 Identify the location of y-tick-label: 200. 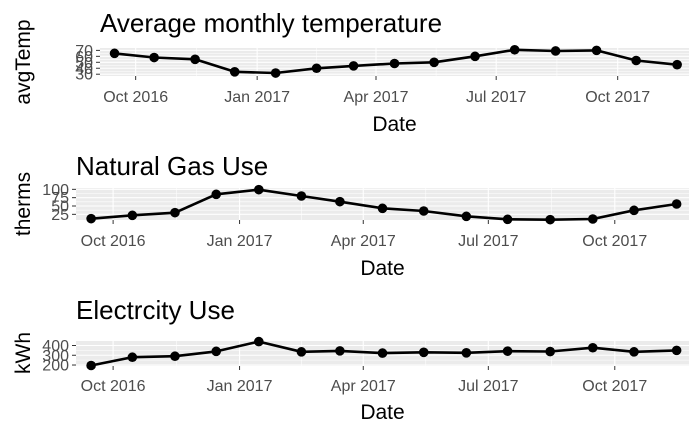
(55, 366).